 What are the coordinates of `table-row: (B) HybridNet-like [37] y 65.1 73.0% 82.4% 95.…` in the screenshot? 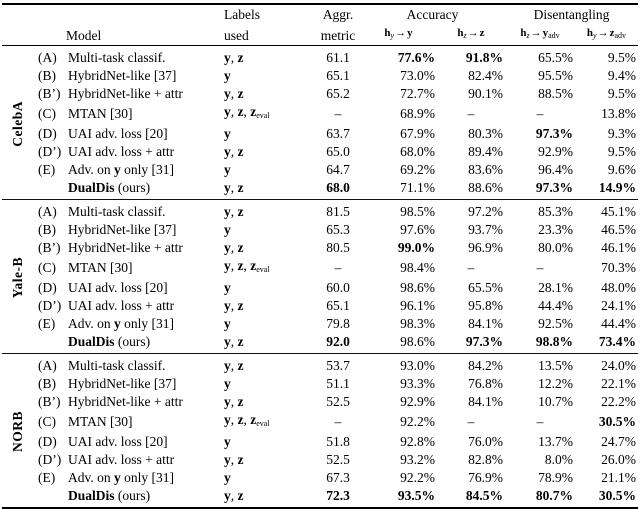 It's located at (320, 76).